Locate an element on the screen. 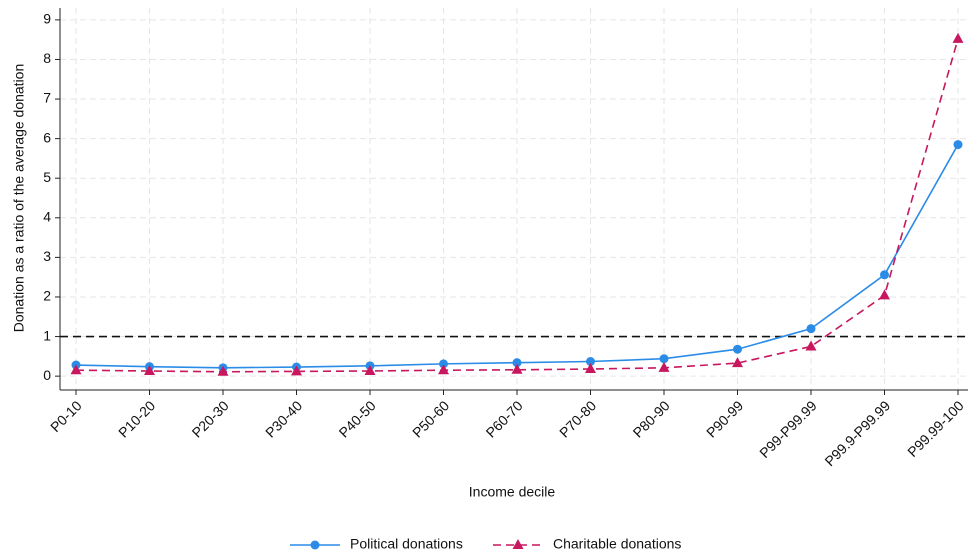 The height and width of the screenshot is (554, 969). x-tick-label: P20-30 is located at coordinates (209, 418).